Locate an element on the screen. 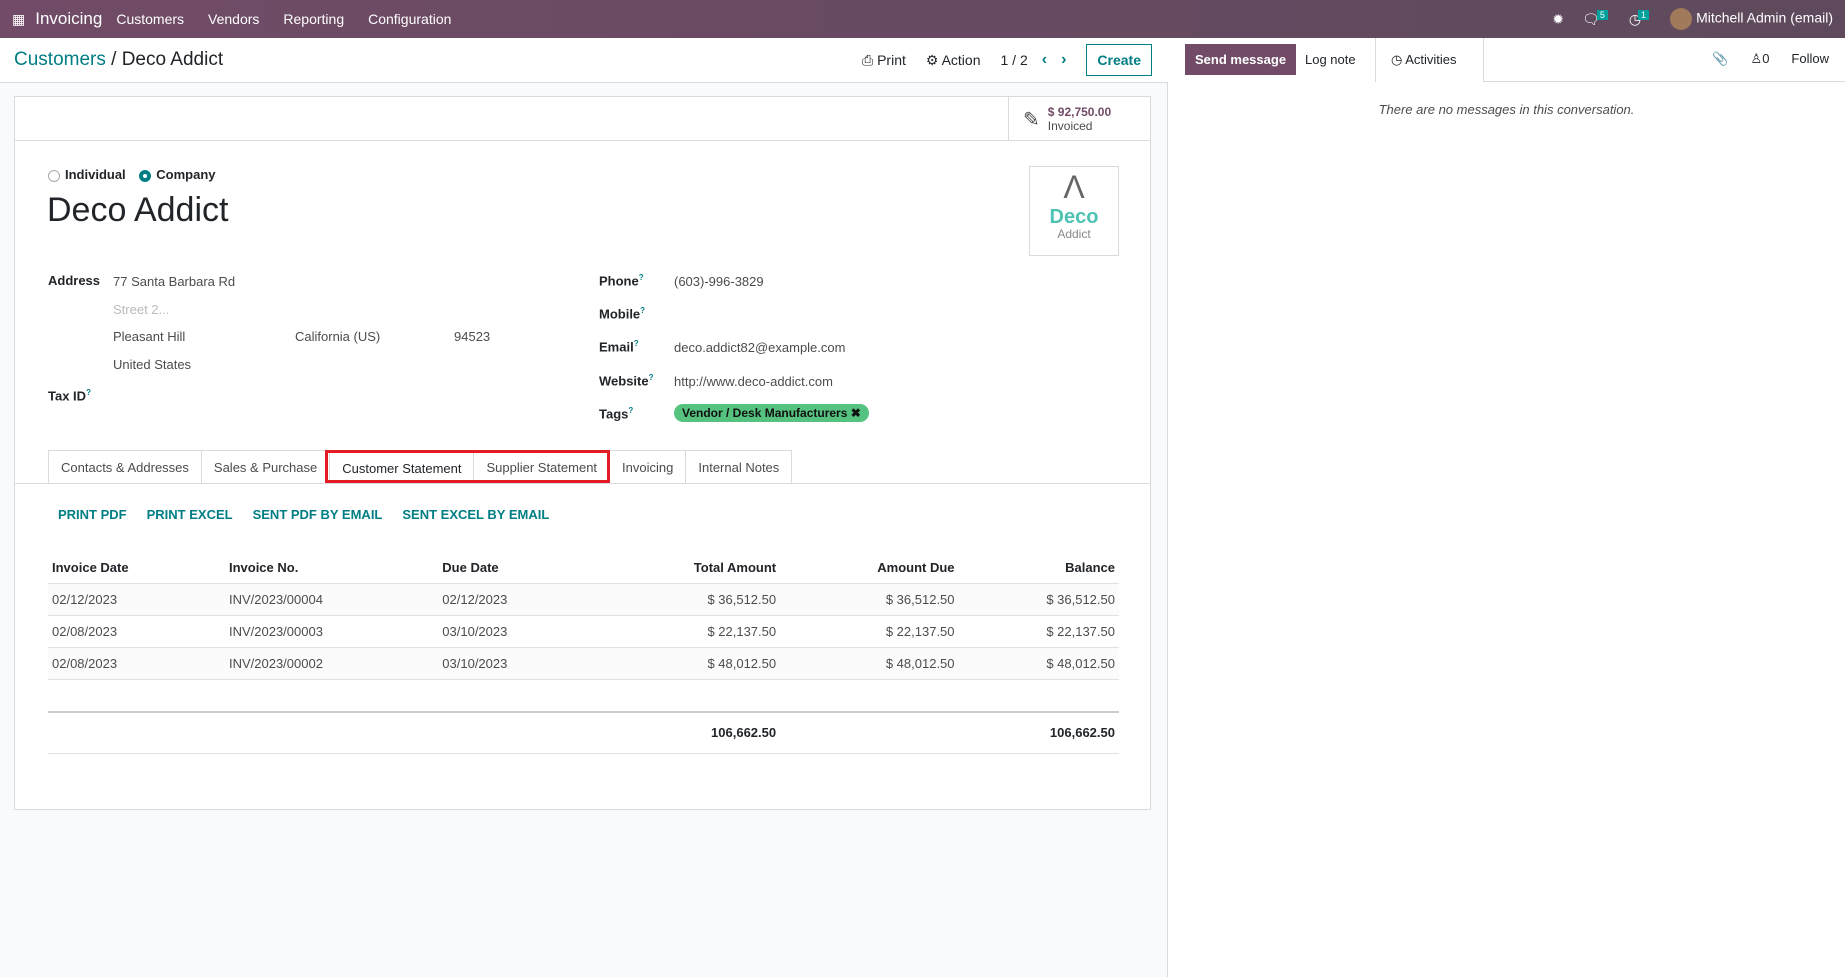  email-field: deco.addict82@example.com is located at coordinates (760, 347).